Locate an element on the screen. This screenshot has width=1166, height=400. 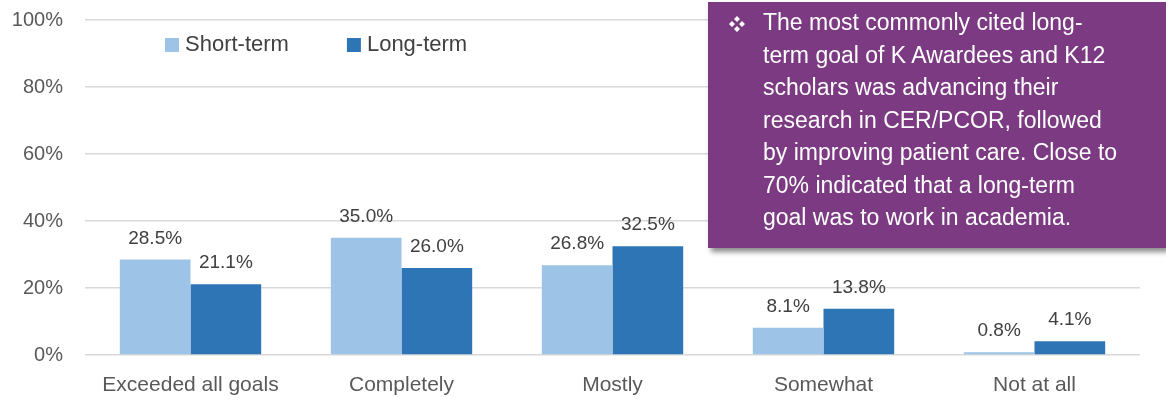
data-label: 8.1% is located at coordinates (788, 305).